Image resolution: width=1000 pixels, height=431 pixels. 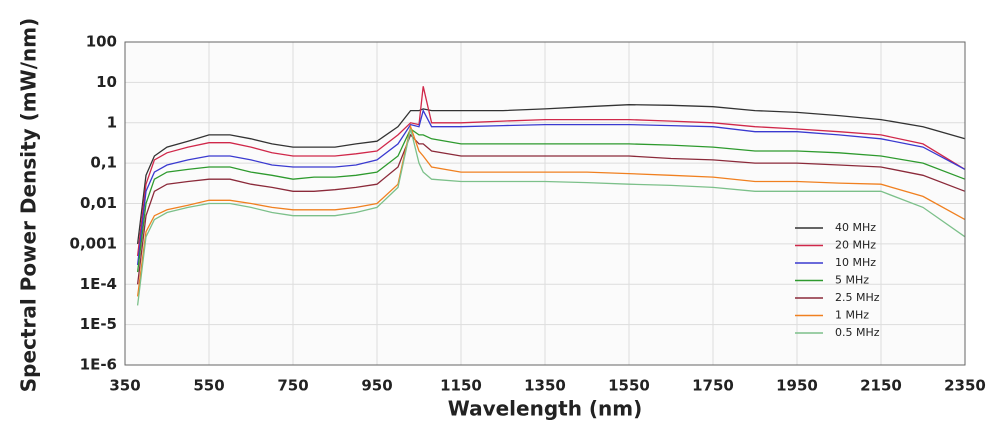 I want to click on y-tick-label: 0,01, so click(x=98, y=203).